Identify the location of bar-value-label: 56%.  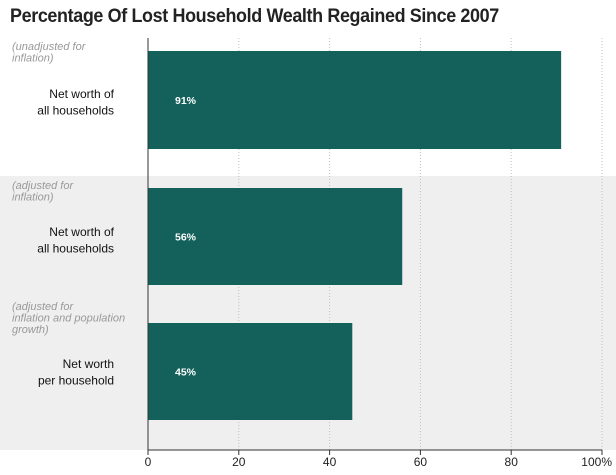
(186, 238).